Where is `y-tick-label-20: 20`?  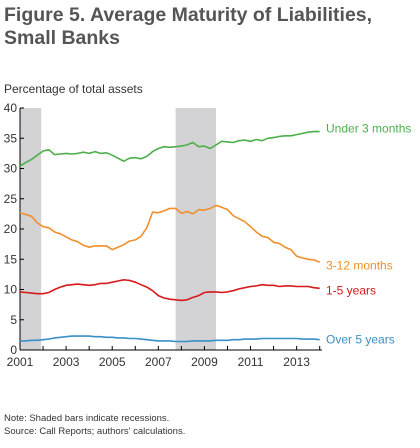
y-tick-label-20: 20 is located at coordinates (11, 229).